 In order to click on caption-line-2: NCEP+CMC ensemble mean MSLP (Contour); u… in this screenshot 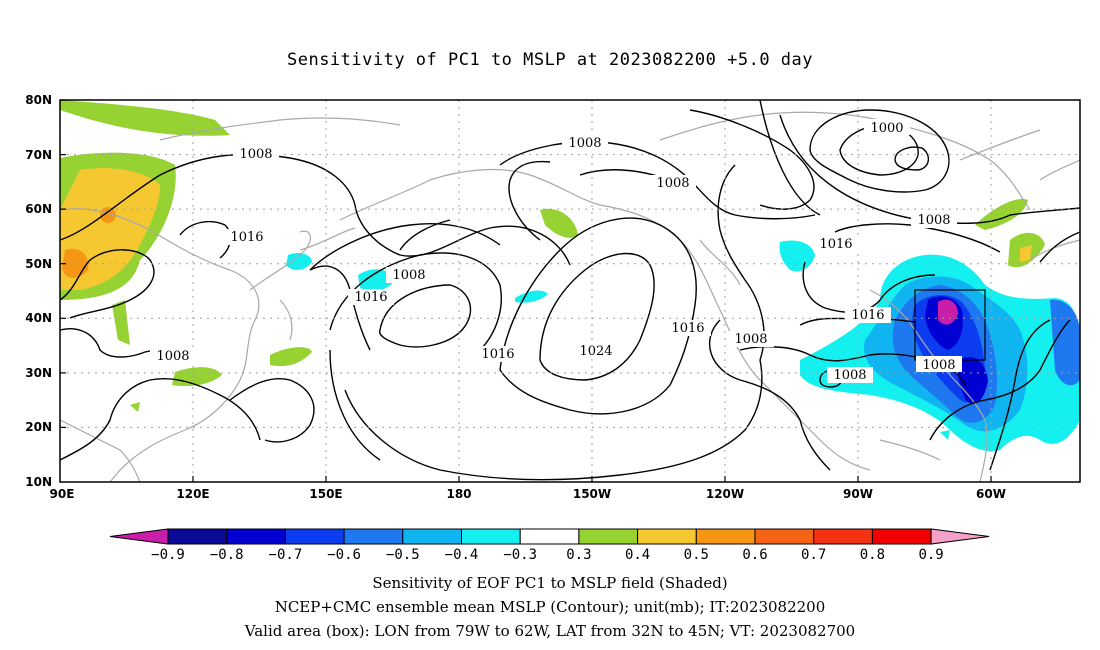, I will do `click(550, 607)`.